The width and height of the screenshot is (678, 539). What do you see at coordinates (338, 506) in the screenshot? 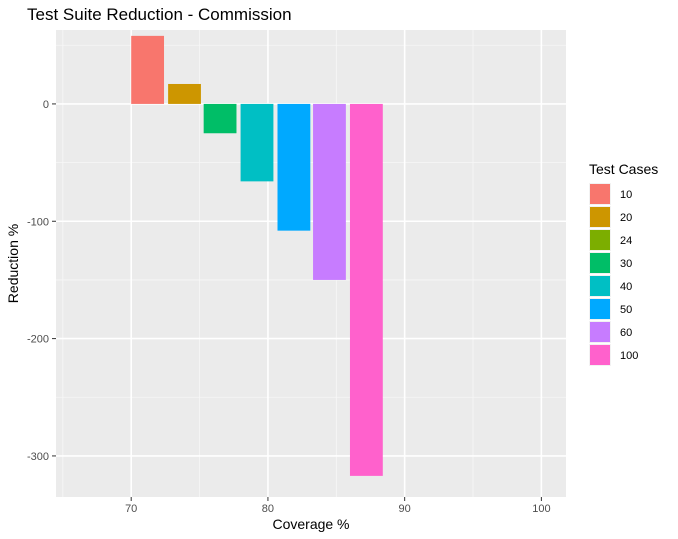
I see `x-axis-ticks: 70 80 90 100` at bounding box center [338, 506].